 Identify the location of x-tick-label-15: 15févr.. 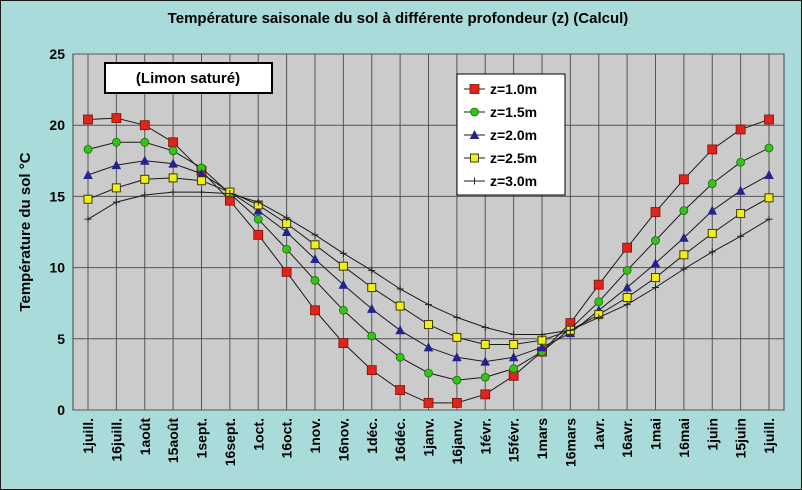
(514, 440).